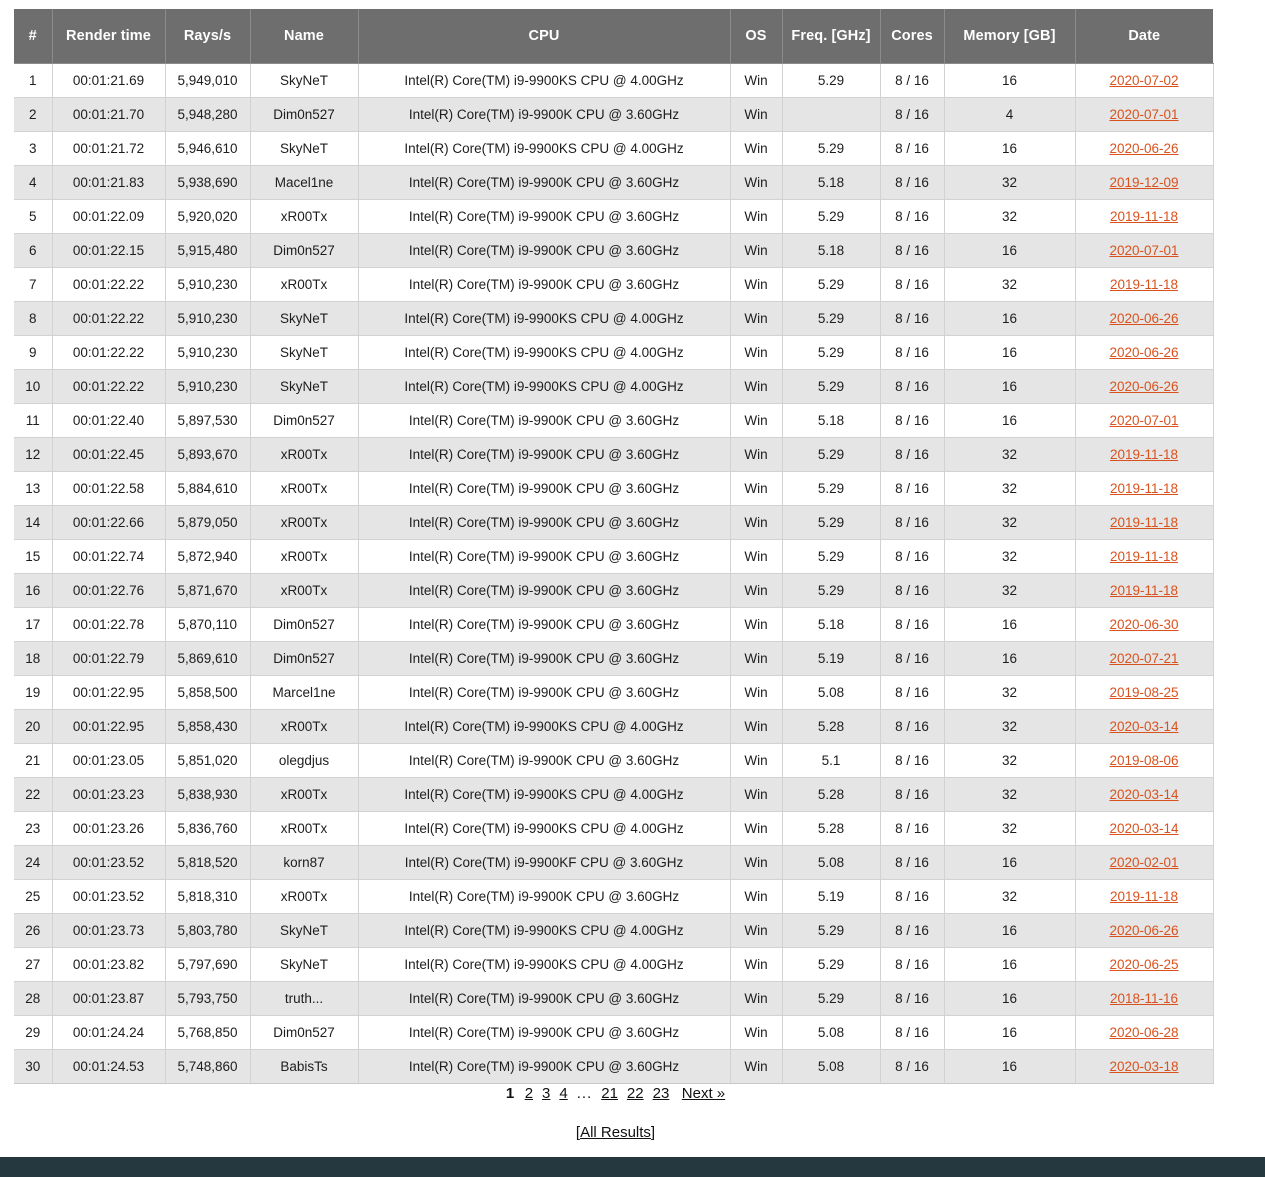 The height and width of the screenshot is (1177, 1265). I want to click on pagination-page-link: 4, so click(563, 1093).